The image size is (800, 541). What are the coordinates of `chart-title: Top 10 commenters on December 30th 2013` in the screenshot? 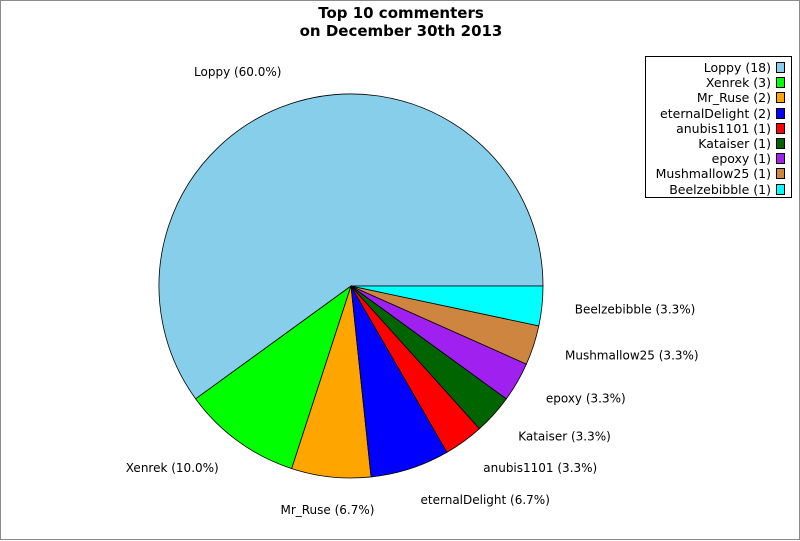 It's located at (400, 22).